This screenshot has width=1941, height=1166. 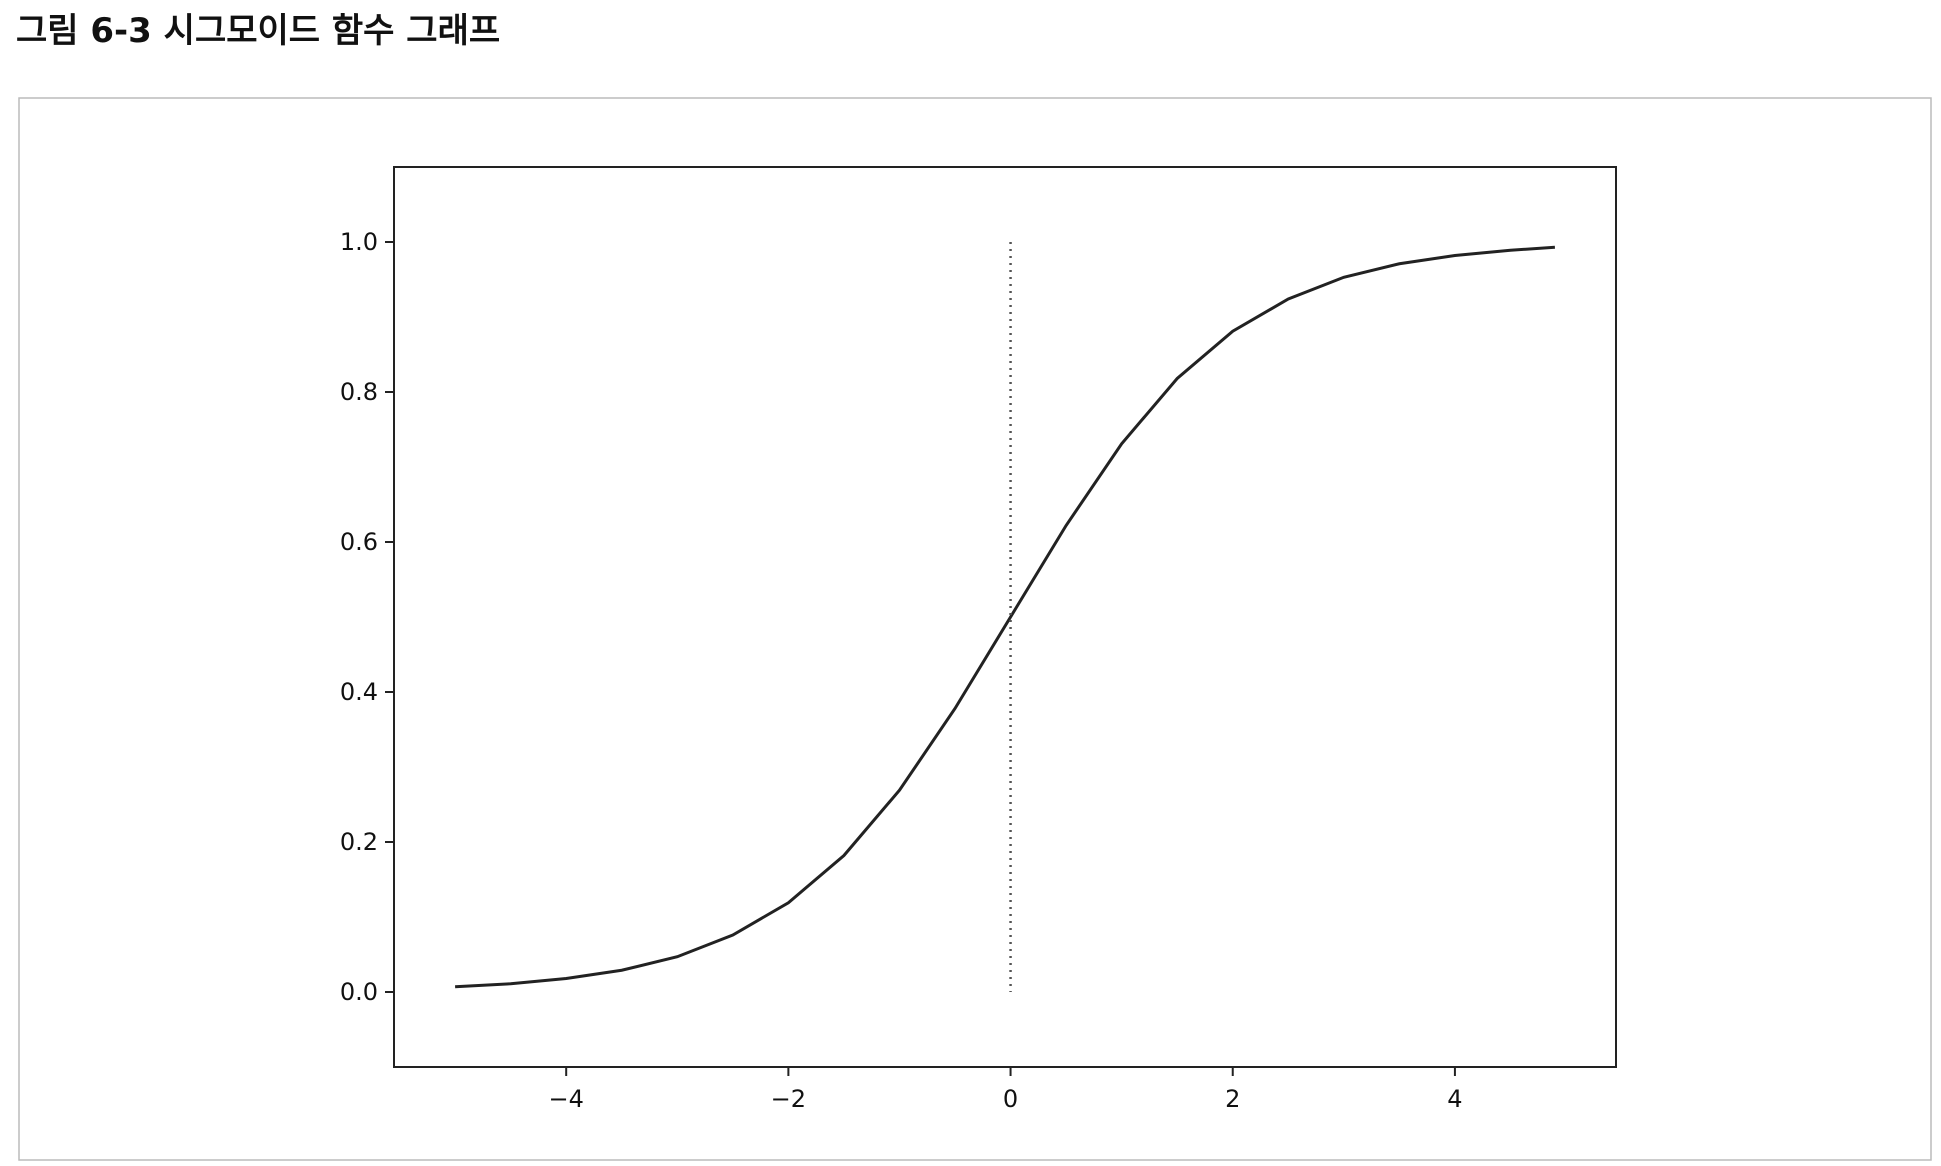 What do you see at coordinates (359, 692) in the screenshot?
I see `y-tick-label: 0.4` at bounding box center [359, 692].